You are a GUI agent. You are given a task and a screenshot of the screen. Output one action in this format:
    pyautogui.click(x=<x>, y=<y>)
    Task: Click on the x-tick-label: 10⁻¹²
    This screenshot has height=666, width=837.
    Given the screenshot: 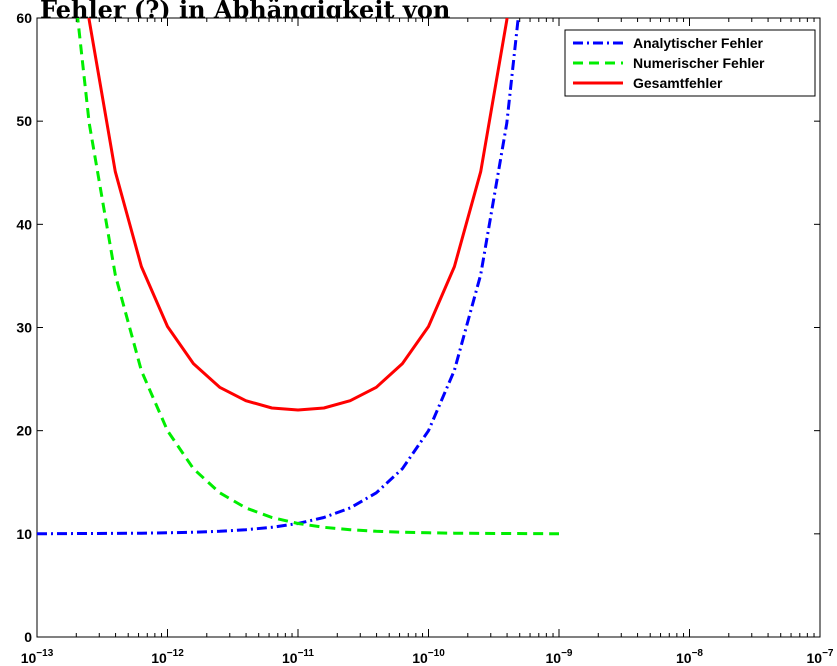 What is the action you would take?
    pyautogui.click(x=167, y=657)
    